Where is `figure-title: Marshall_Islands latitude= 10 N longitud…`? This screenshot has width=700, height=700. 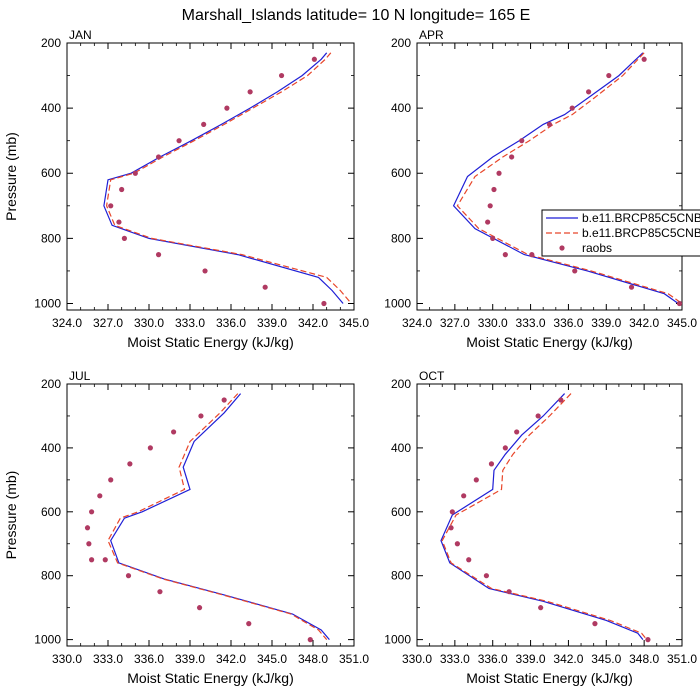 figure-title: Marshall_Islands latitude= 10 N longitud… is located at coordinates (356, 15).